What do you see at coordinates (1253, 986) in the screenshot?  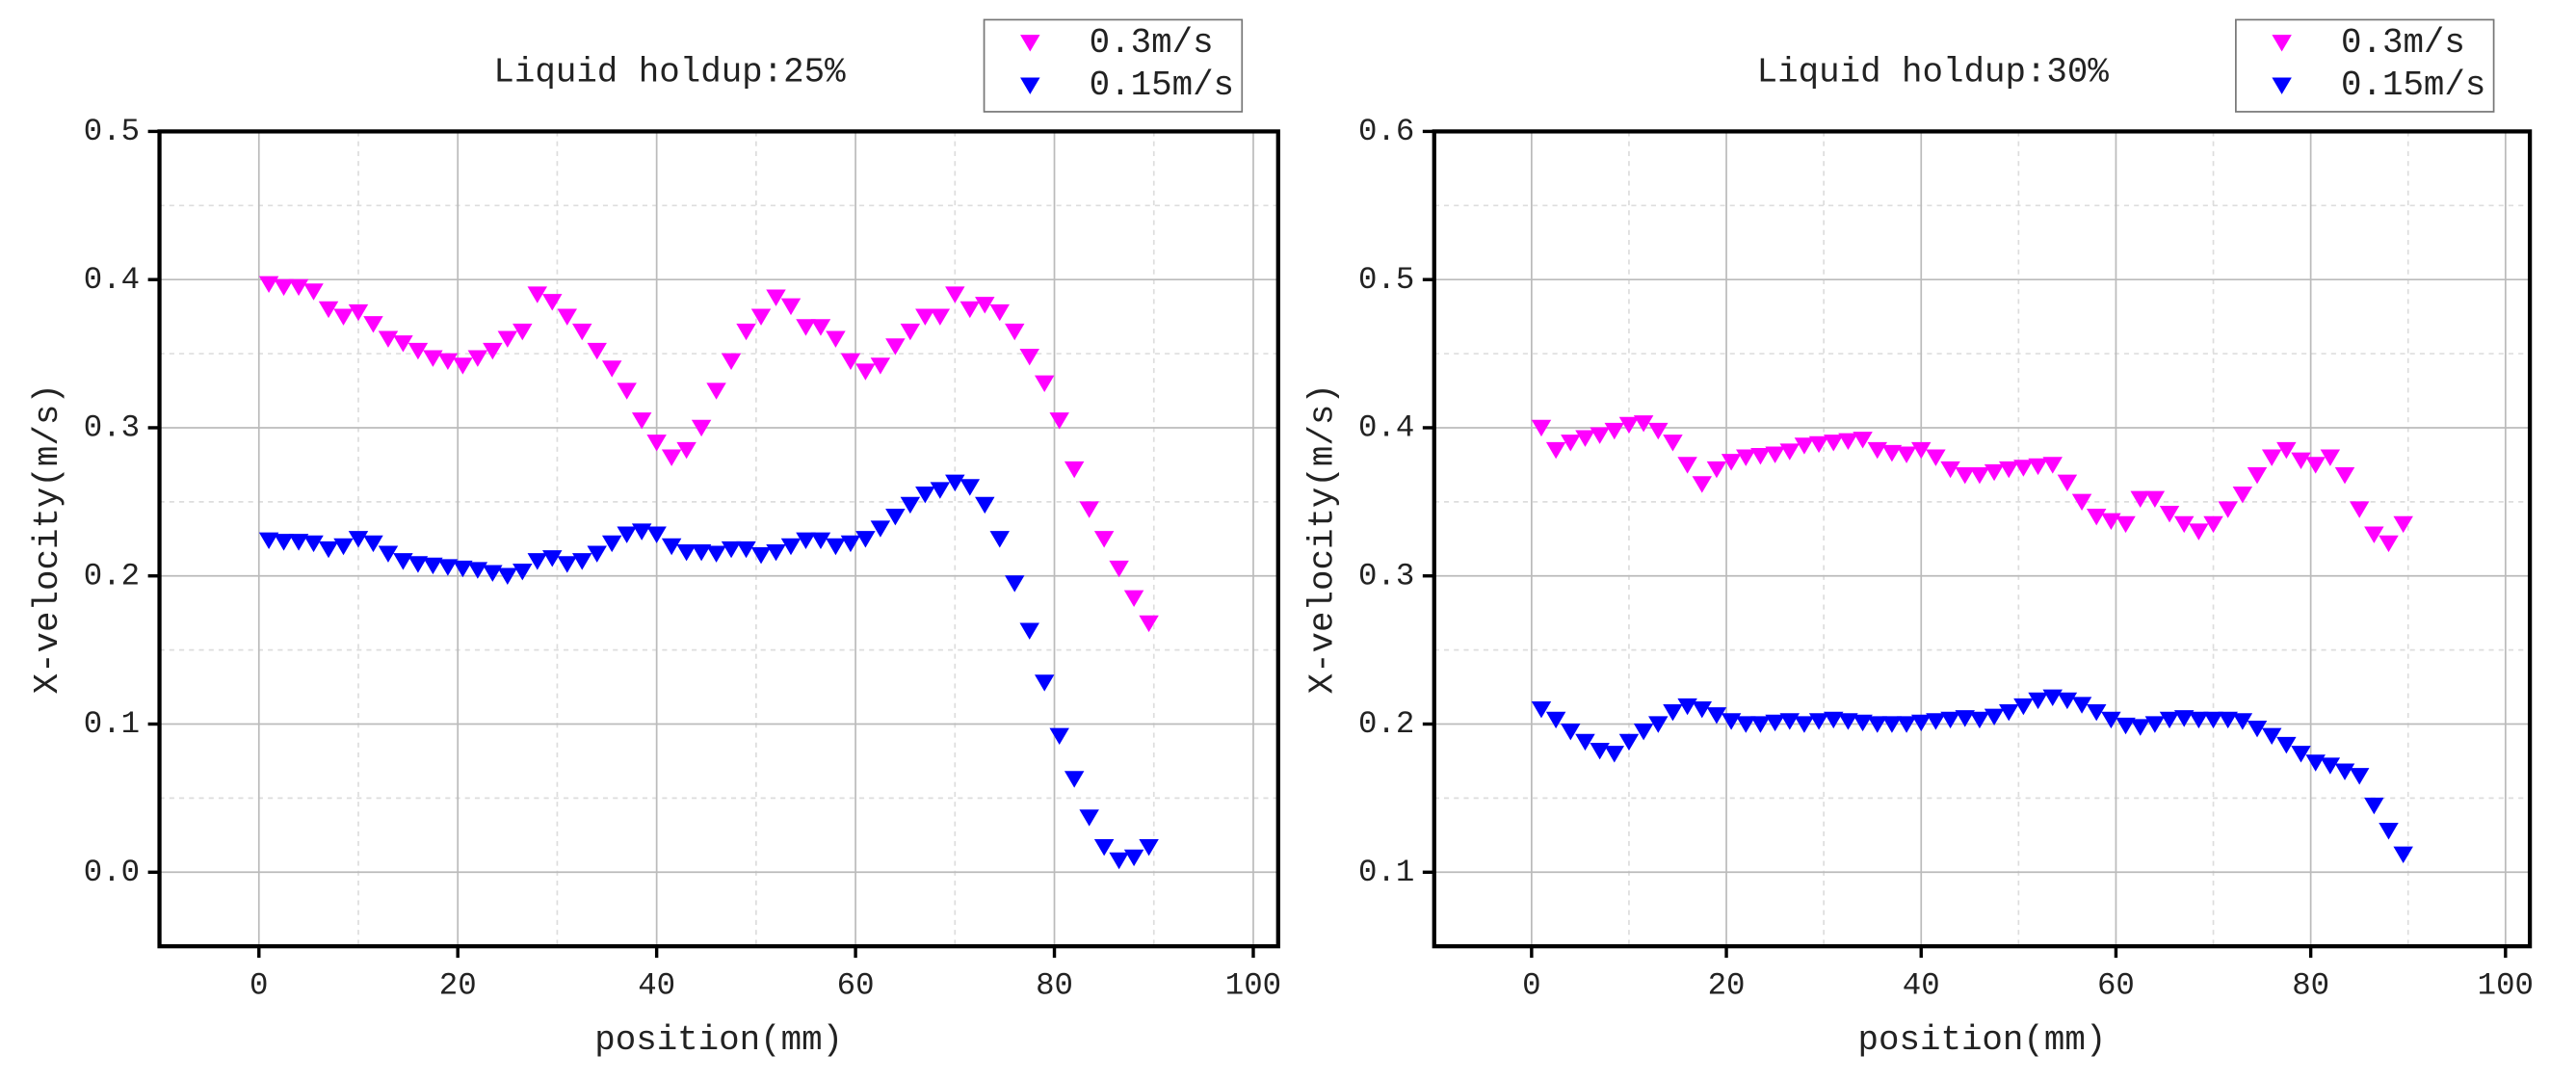 I see `x-tick-label: 100` at bounding box center [1253, 986].